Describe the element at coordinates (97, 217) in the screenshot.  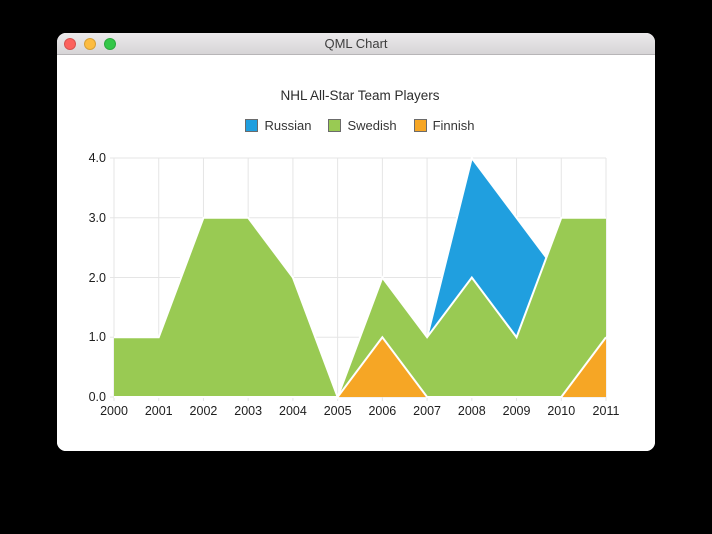
I see `y-axis-label: 3.0` at that location.